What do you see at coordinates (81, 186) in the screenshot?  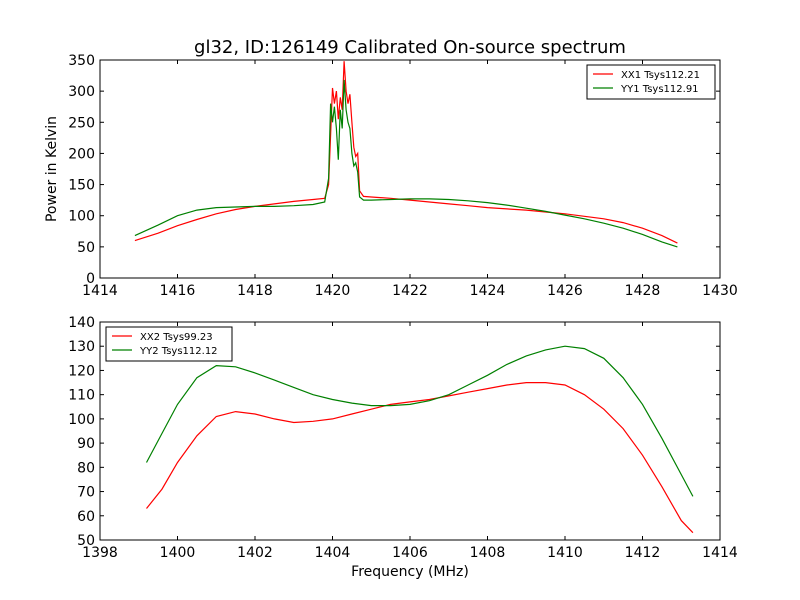 I see `y-tick-label: 150` at bounding box center [81, 186].